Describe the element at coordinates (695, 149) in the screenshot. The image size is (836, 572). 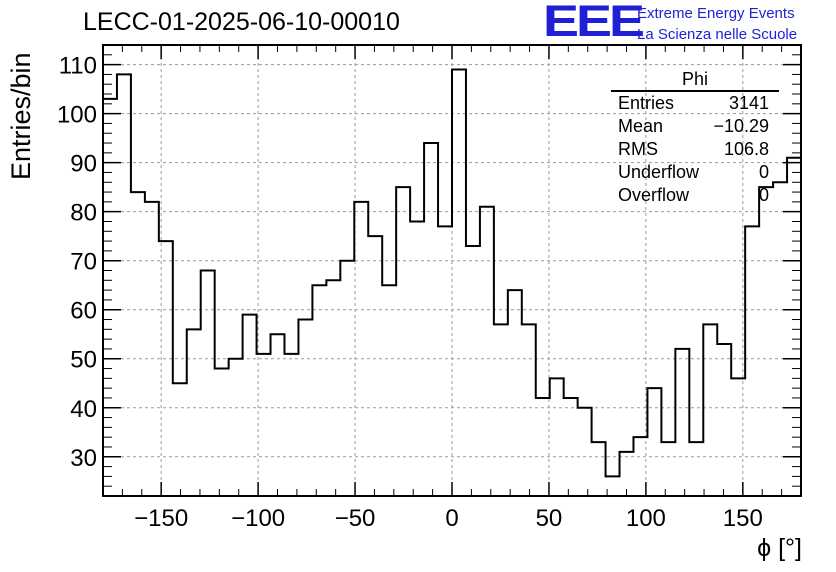
I see `stats-row-rms: RMS 106.8` at that location.